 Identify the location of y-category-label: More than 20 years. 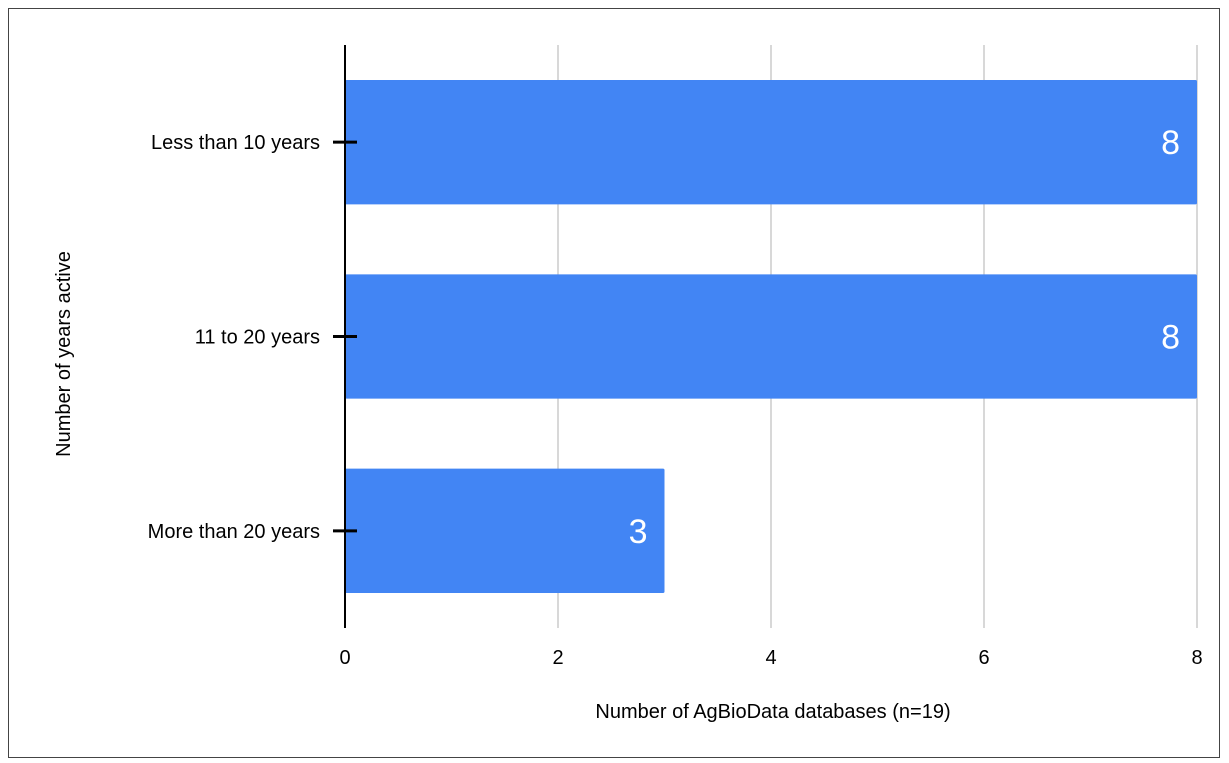
(234, 532).